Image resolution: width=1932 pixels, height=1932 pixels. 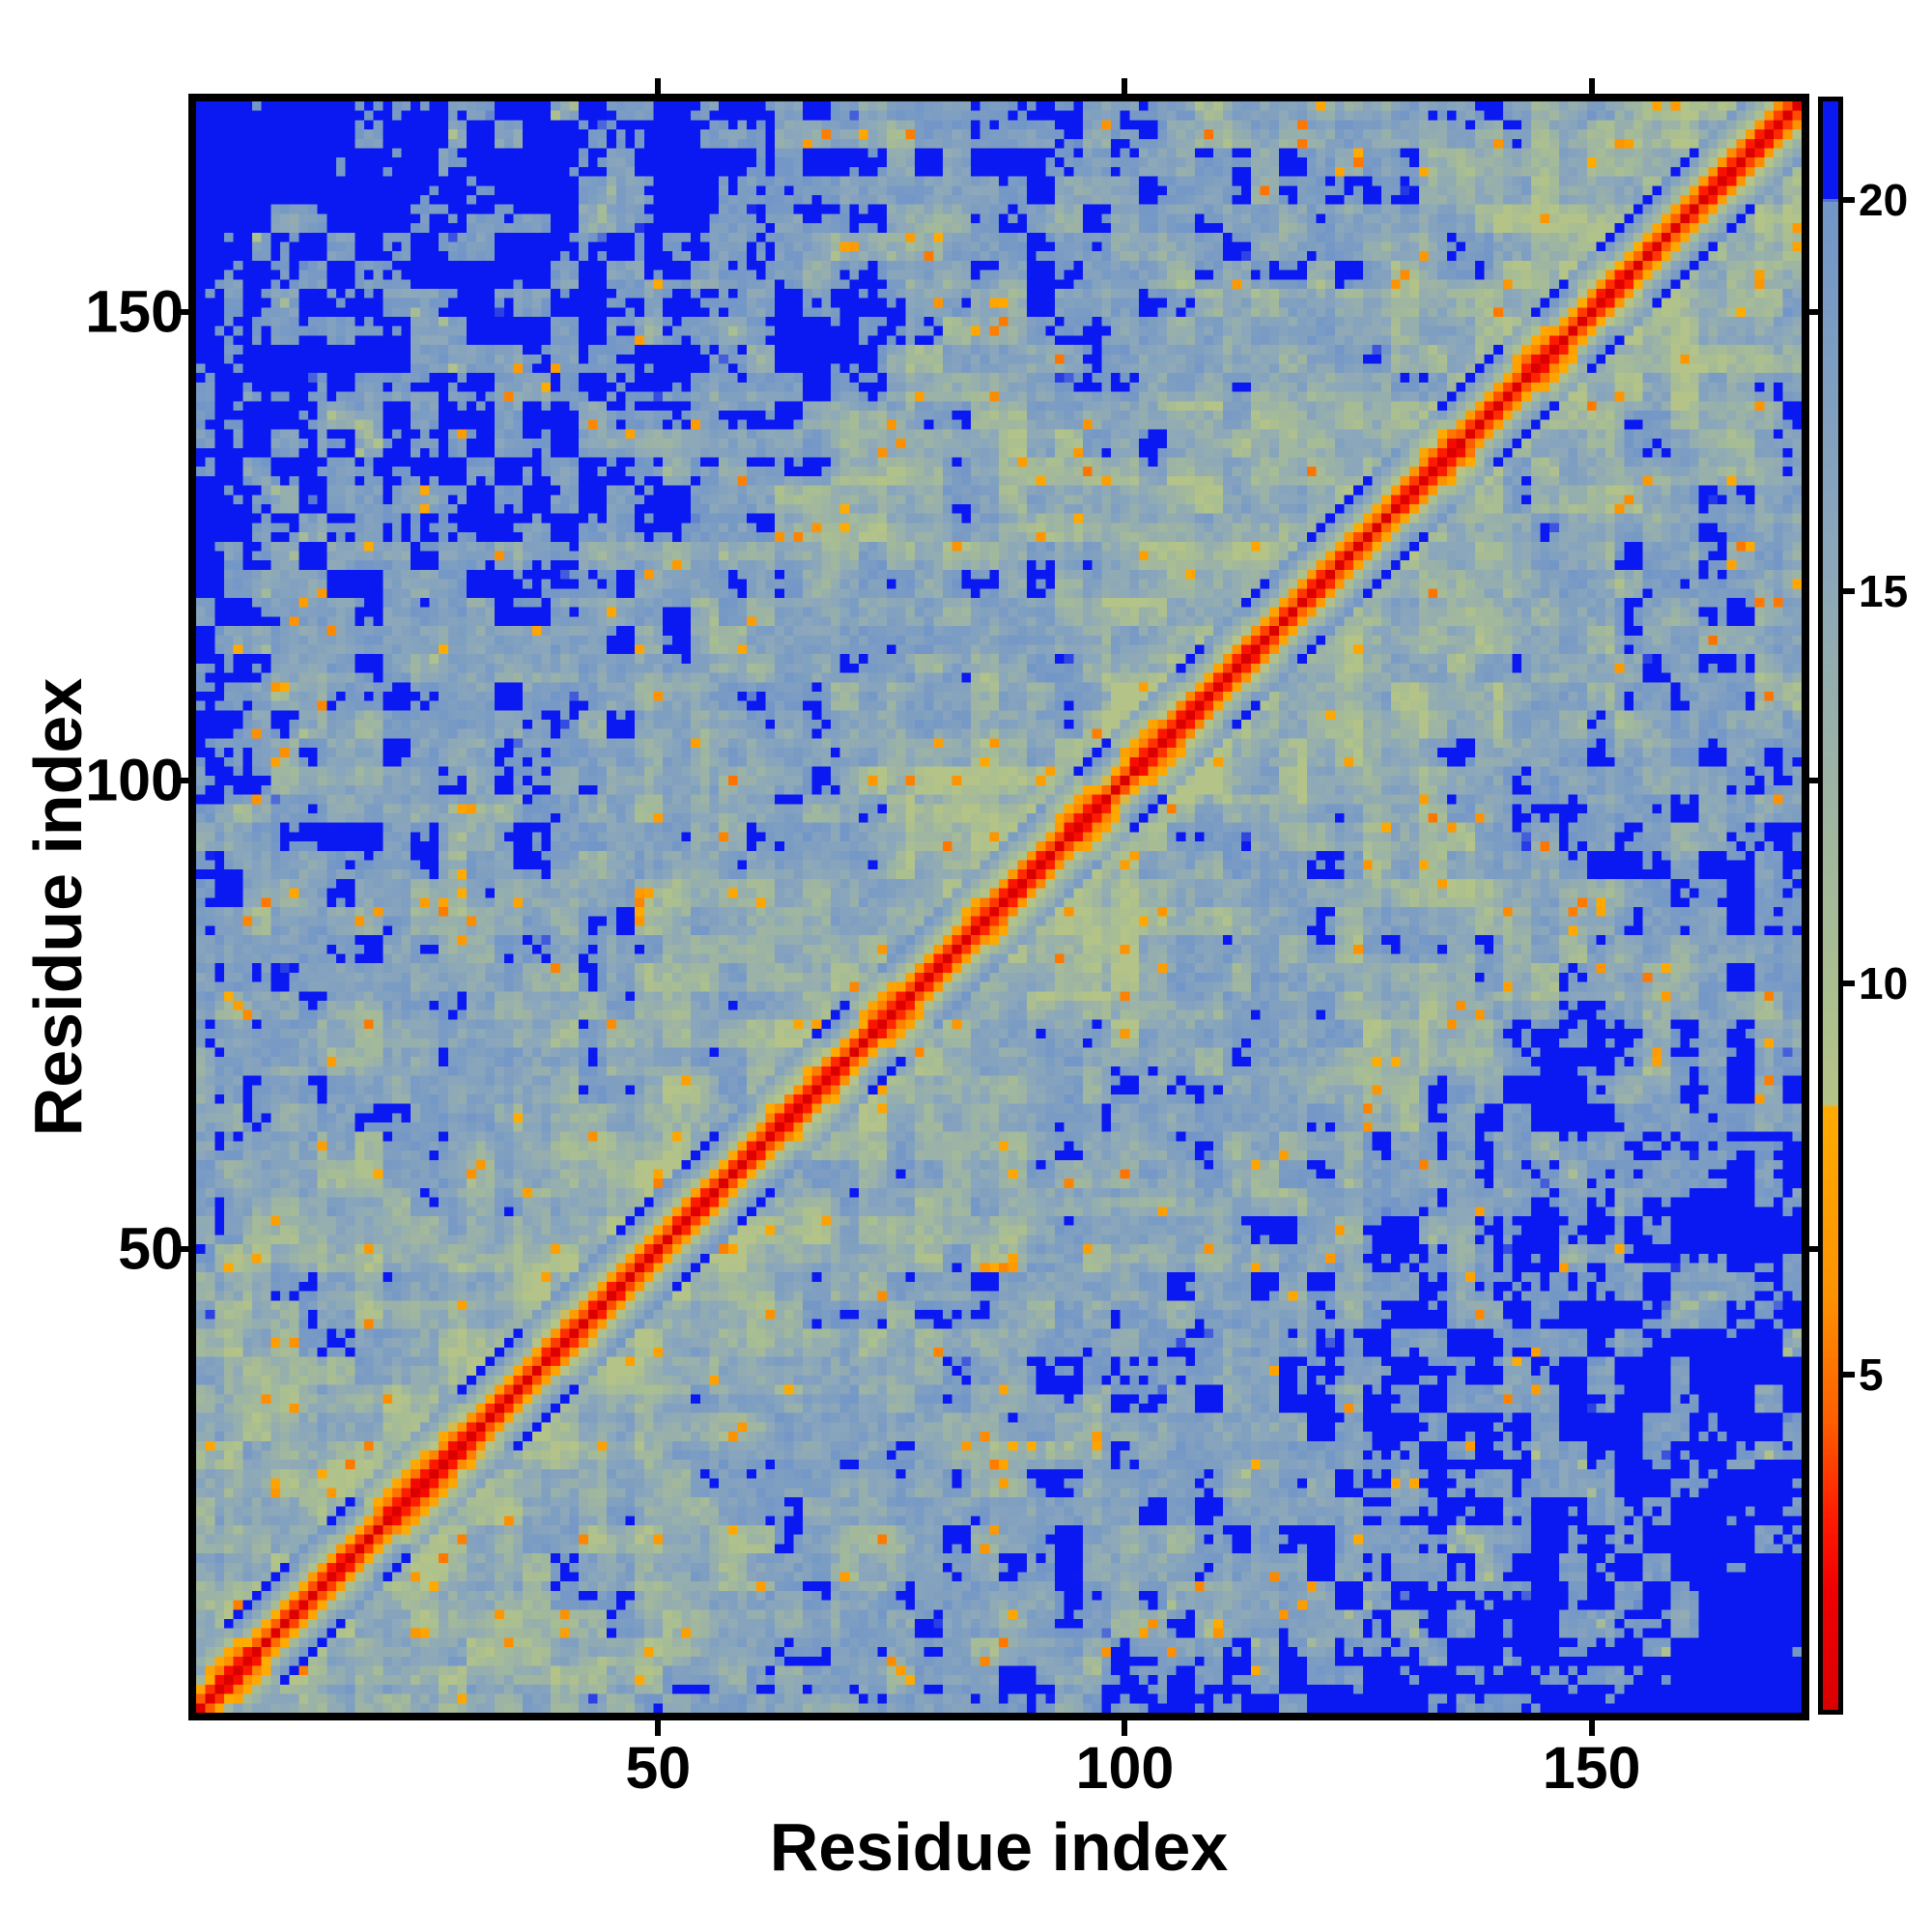 What do you see at coordinates (134, 780) in the screenshot?
I see `y-tick-label: 100` at bounding box center [134, 780].